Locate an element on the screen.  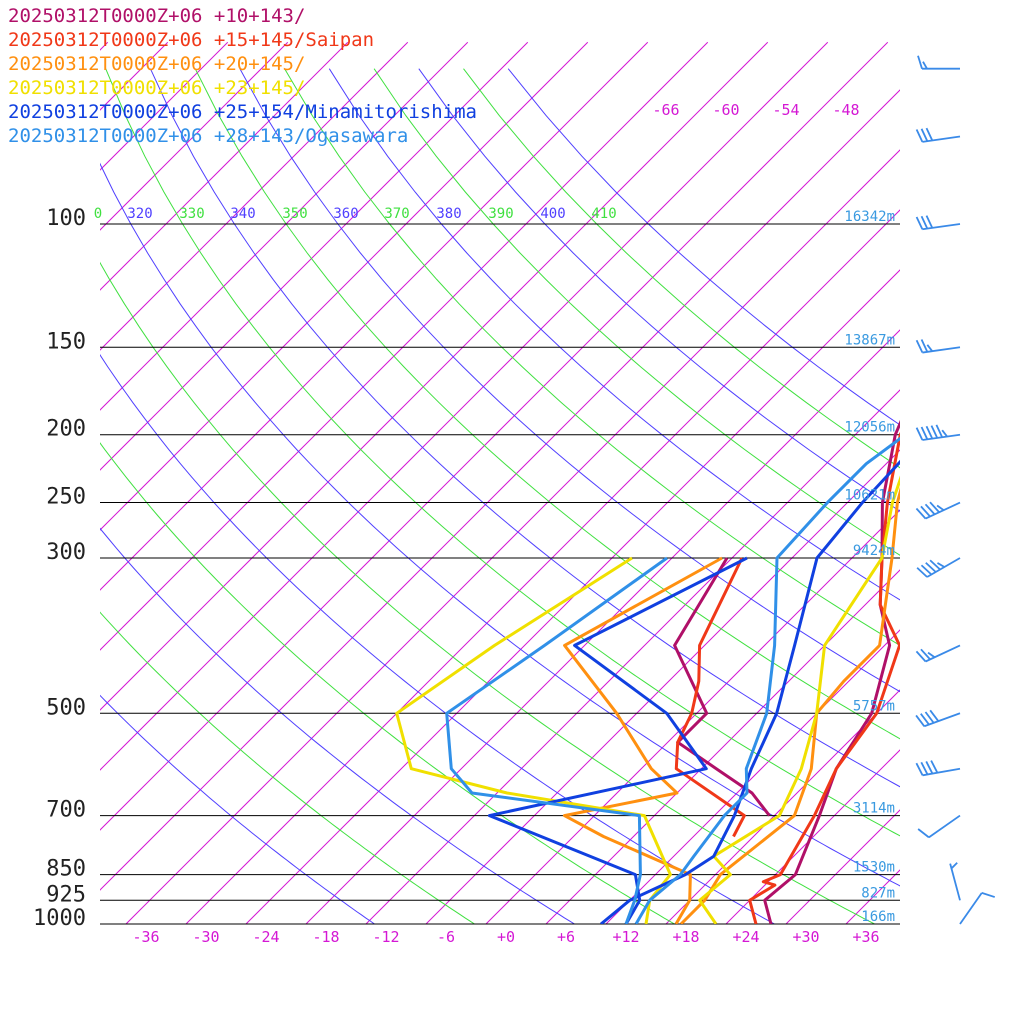
height-label-500: 5757m is located at coordinates (874, 706).